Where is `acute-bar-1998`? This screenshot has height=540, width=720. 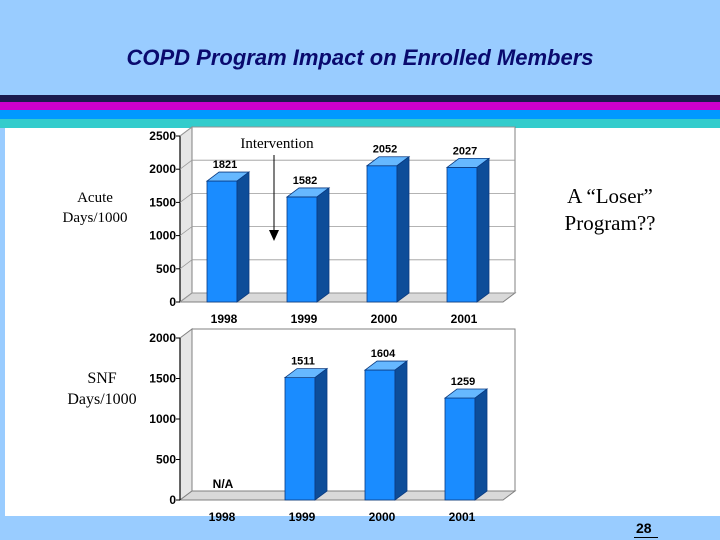
acute-bar-1998 is located at coordinates (222, 241).